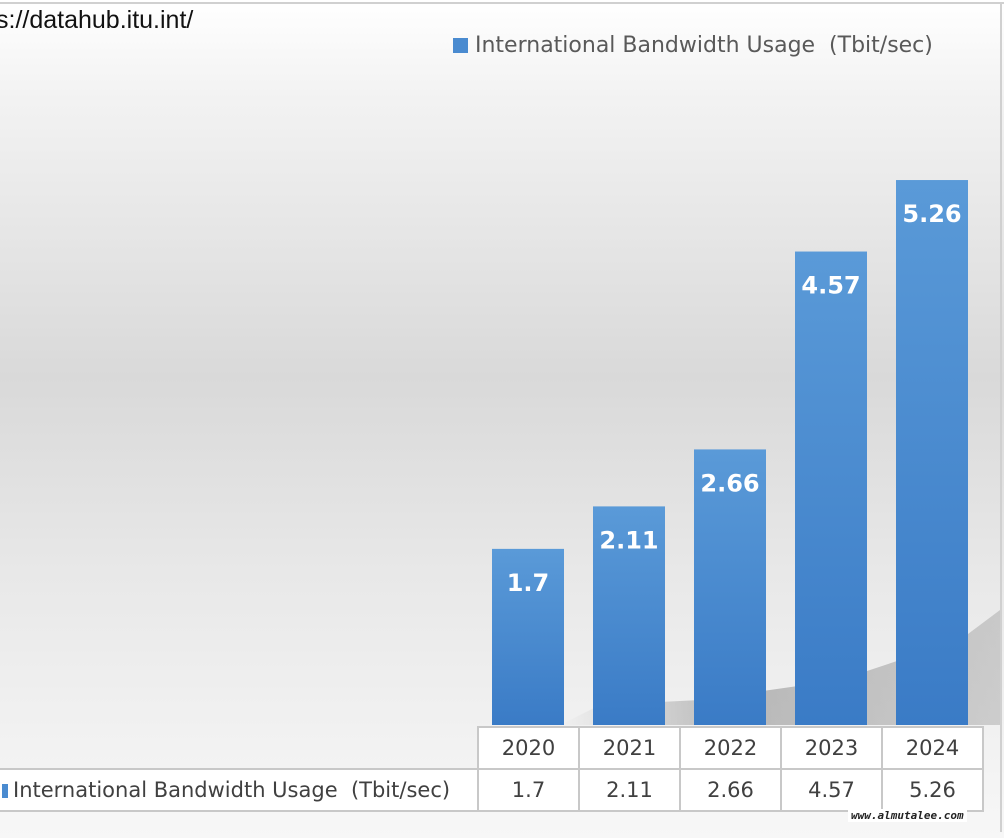 This screenshot has height=838, width=1004. What do you see at coordinates (830, 286) in the screenshot?
I see `bar-label-2023: 4.57` at bounding box center [830, 286].